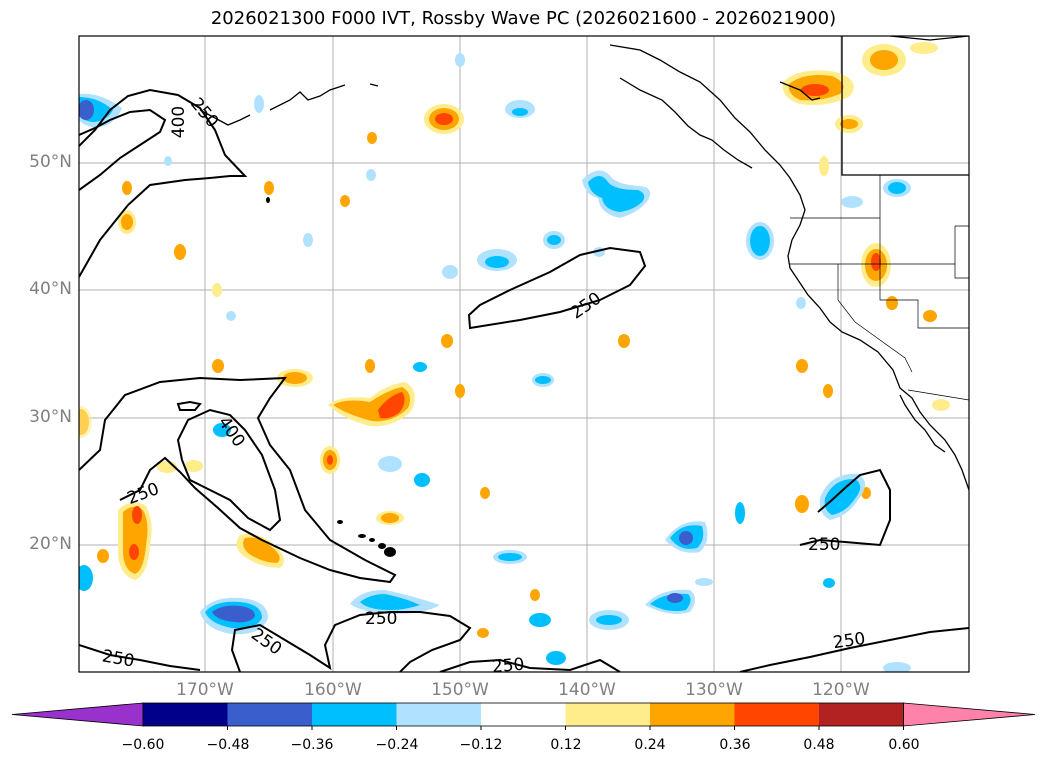  What do you see at coordinates (650, 745) in the screenshot?
I see `colorbar-label: 0.24` at bounding box center [650, 745].